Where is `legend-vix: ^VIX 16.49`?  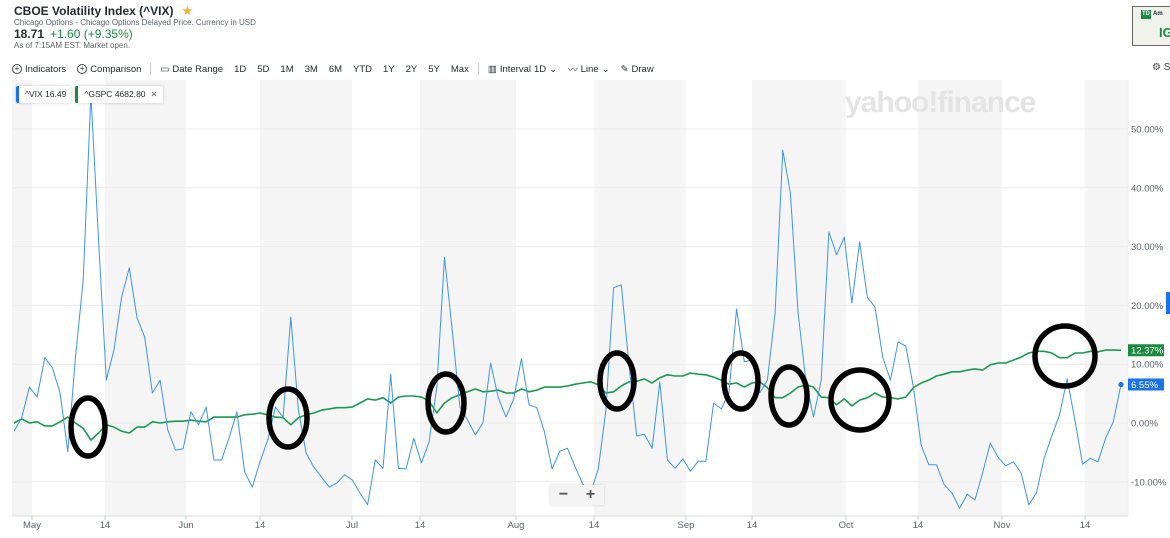 legend-vix: ^VIX 16.49 is located at coordinates (44, 94).